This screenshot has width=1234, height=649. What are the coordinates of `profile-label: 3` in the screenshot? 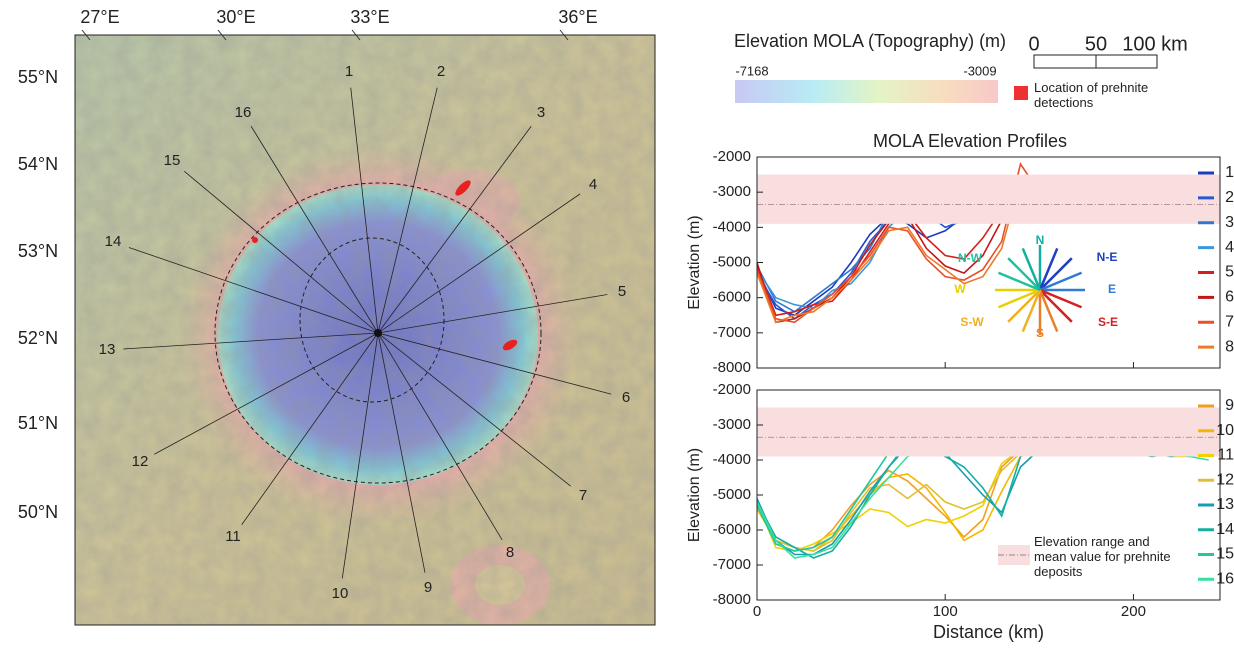 It's located at (541, 112).